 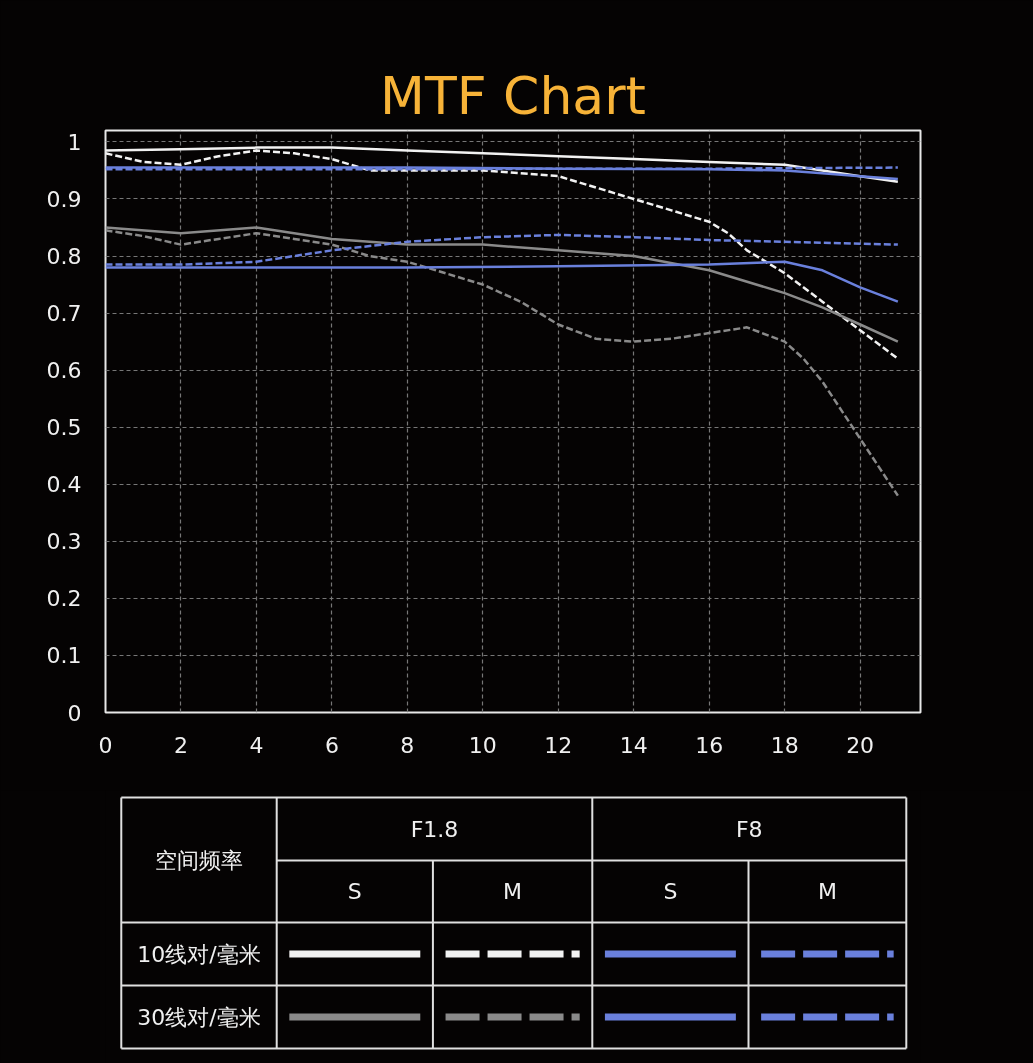 I want to click on y-tick-label: 0, so click(x=74, y=713).